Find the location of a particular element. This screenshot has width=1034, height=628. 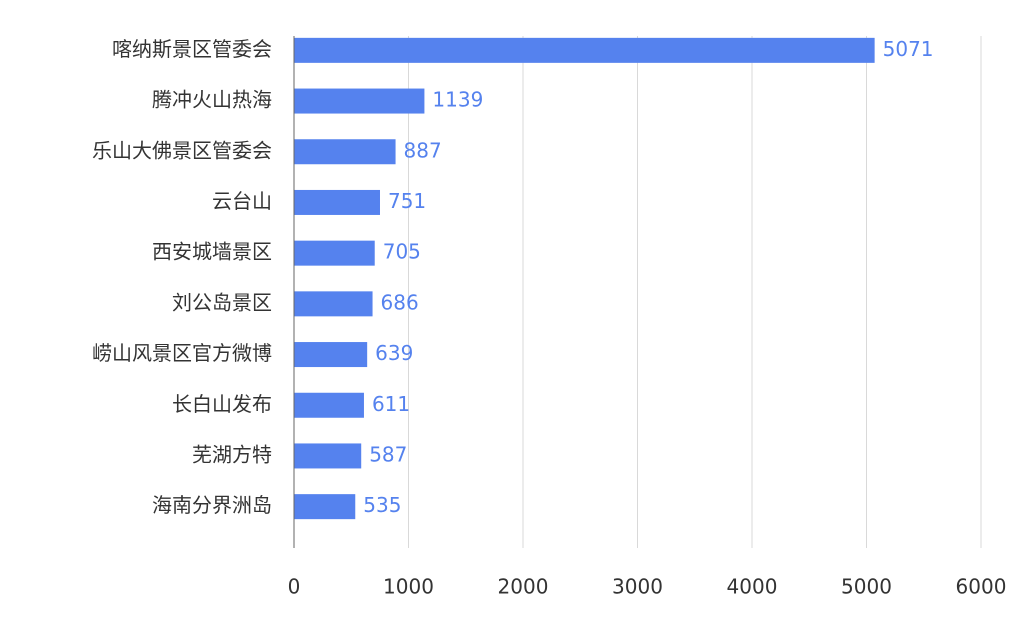

x-tick-label: 5000 is located at coordinates (866, 587).